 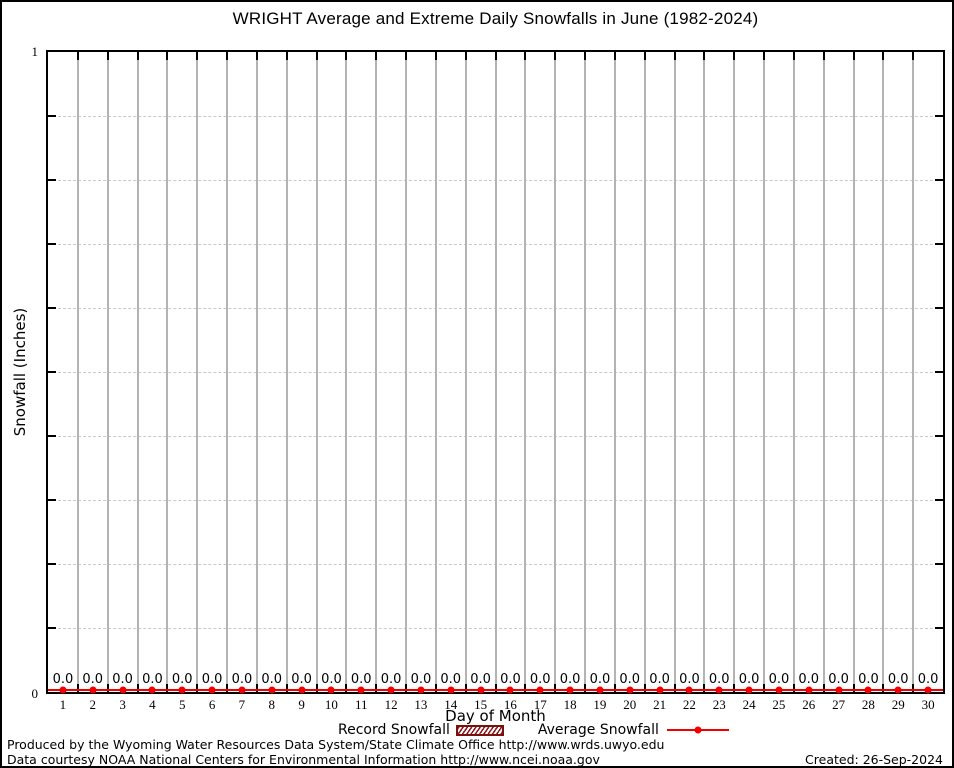 What do you see at coordinates (874, 759) in the screenshot?
I see `footer-created-date: Created: 26-Sep-2024` at bounding box center [874, 759].